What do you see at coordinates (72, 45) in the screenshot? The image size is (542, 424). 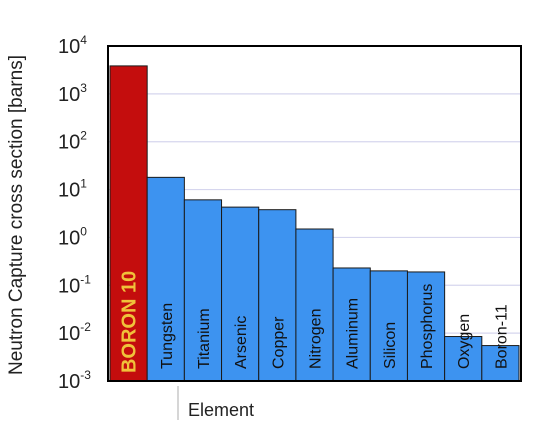 I see `y-tick-label: 10⁴` at bounding box center [72, 45].